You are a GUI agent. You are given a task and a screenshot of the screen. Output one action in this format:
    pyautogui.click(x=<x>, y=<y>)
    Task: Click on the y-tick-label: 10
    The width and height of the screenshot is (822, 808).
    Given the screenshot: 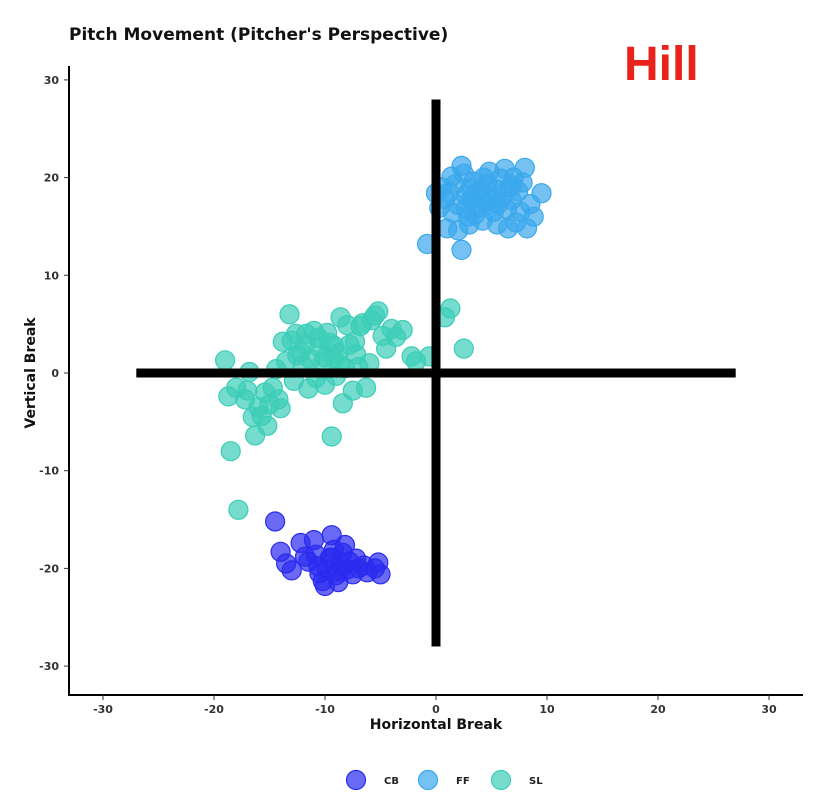 What is the action you would take?
    pyautogui.click(x=52, y=275)
    